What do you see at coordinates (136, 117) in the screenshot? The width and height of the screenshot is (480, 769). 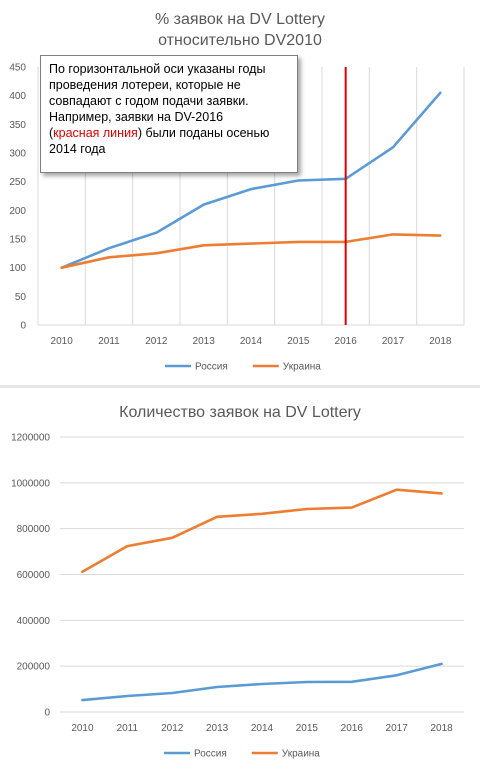 I see `note-line-4: Например, заявки на DV-2016` at bounding box center [136, 117].